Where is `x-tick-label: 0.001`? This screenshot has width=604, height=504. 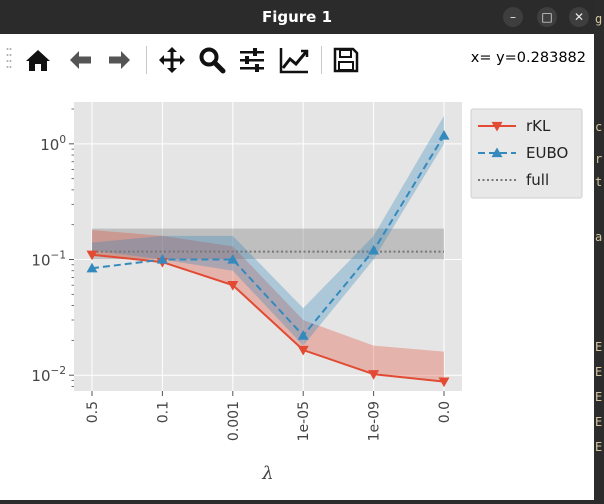 x-tick-label: 0.001 is located at coordinates (234, 421).